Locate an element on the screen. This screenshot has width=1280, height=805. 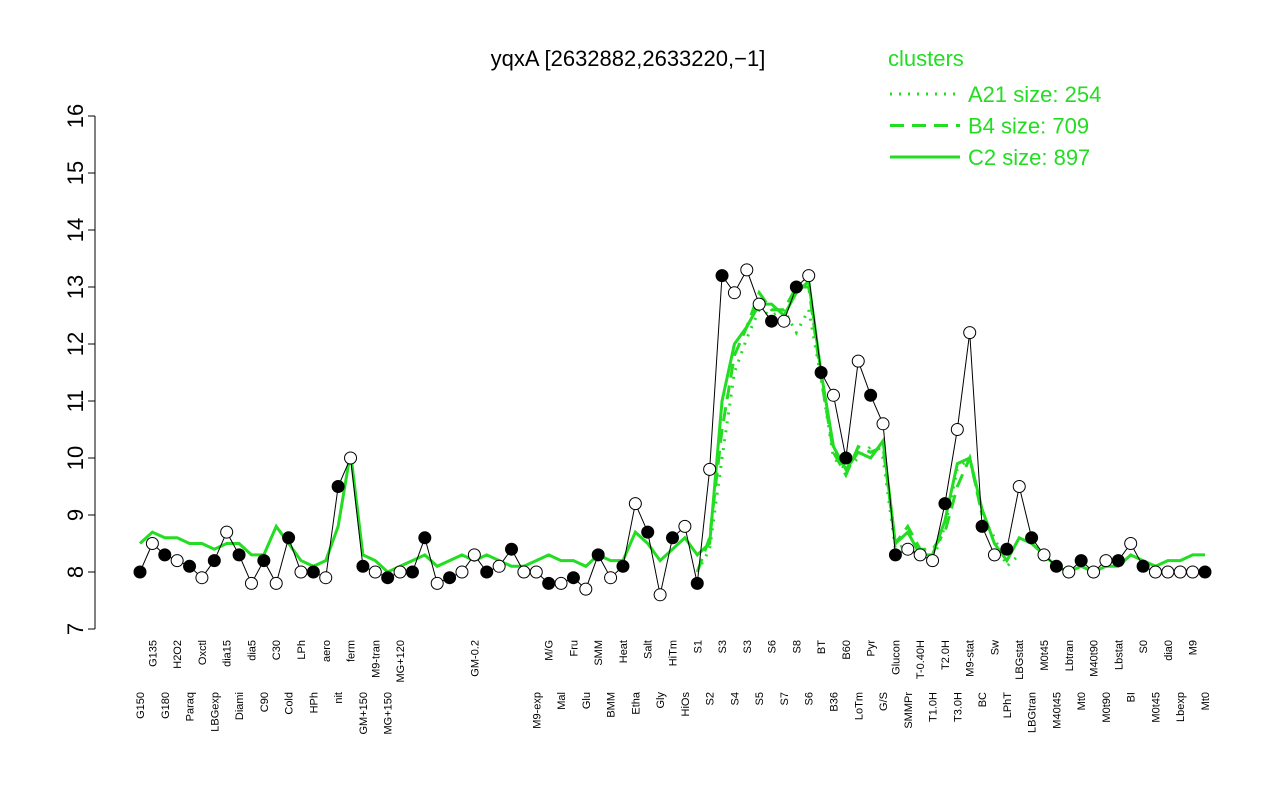
x-tick-label: G135 is located at coordinates (153, 653).